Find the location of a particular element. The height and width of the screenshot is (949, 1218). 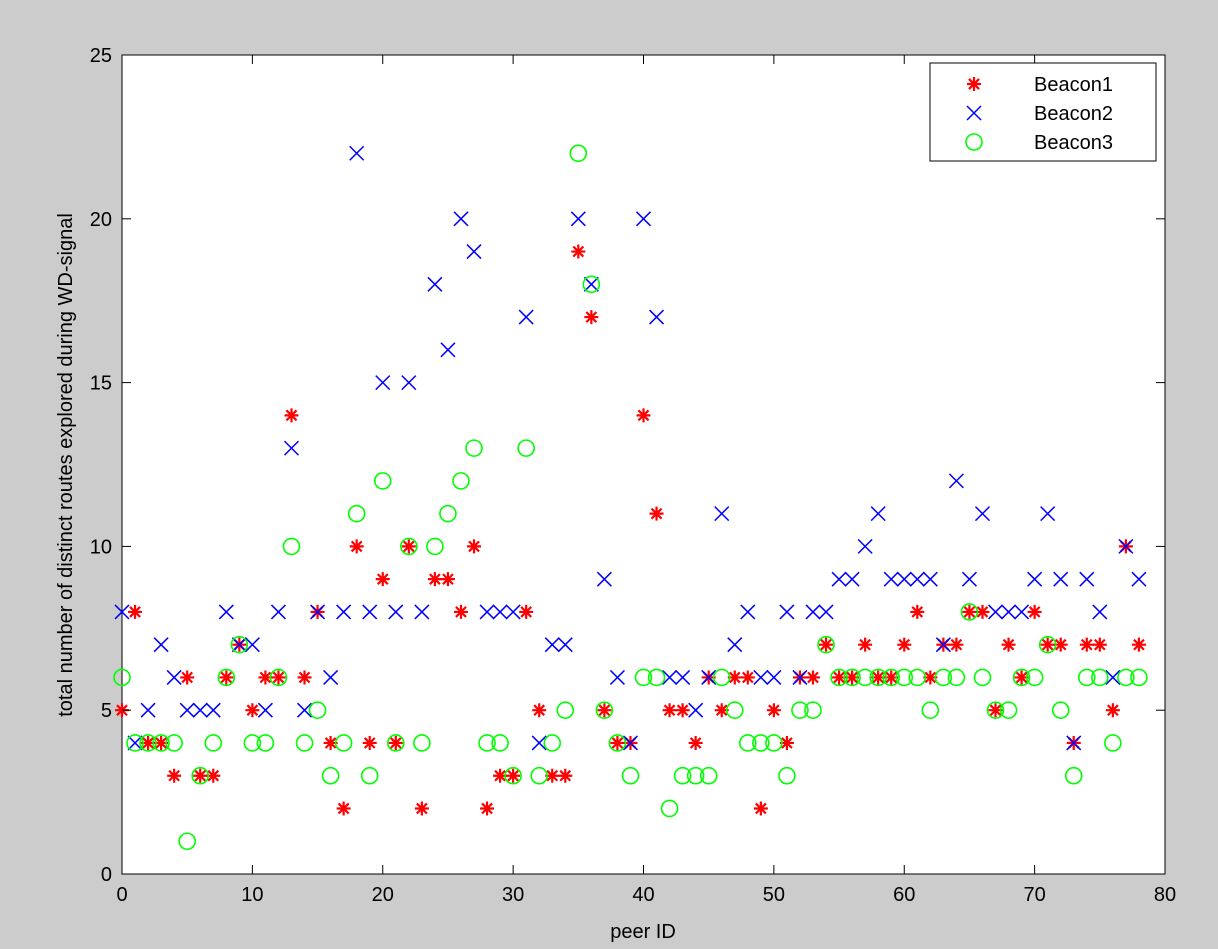

x-tick-label: 80 is located at coordinates (1165, 895).